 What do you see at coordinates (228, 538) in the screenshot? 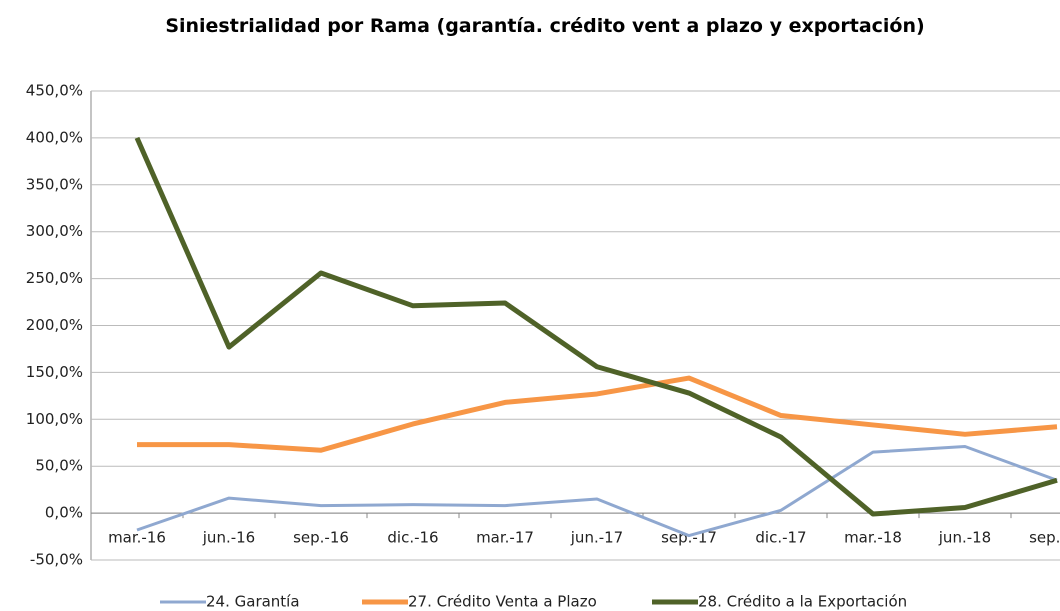
I see `x-tick-label: jun.-16` at bounding box center [228, 538].